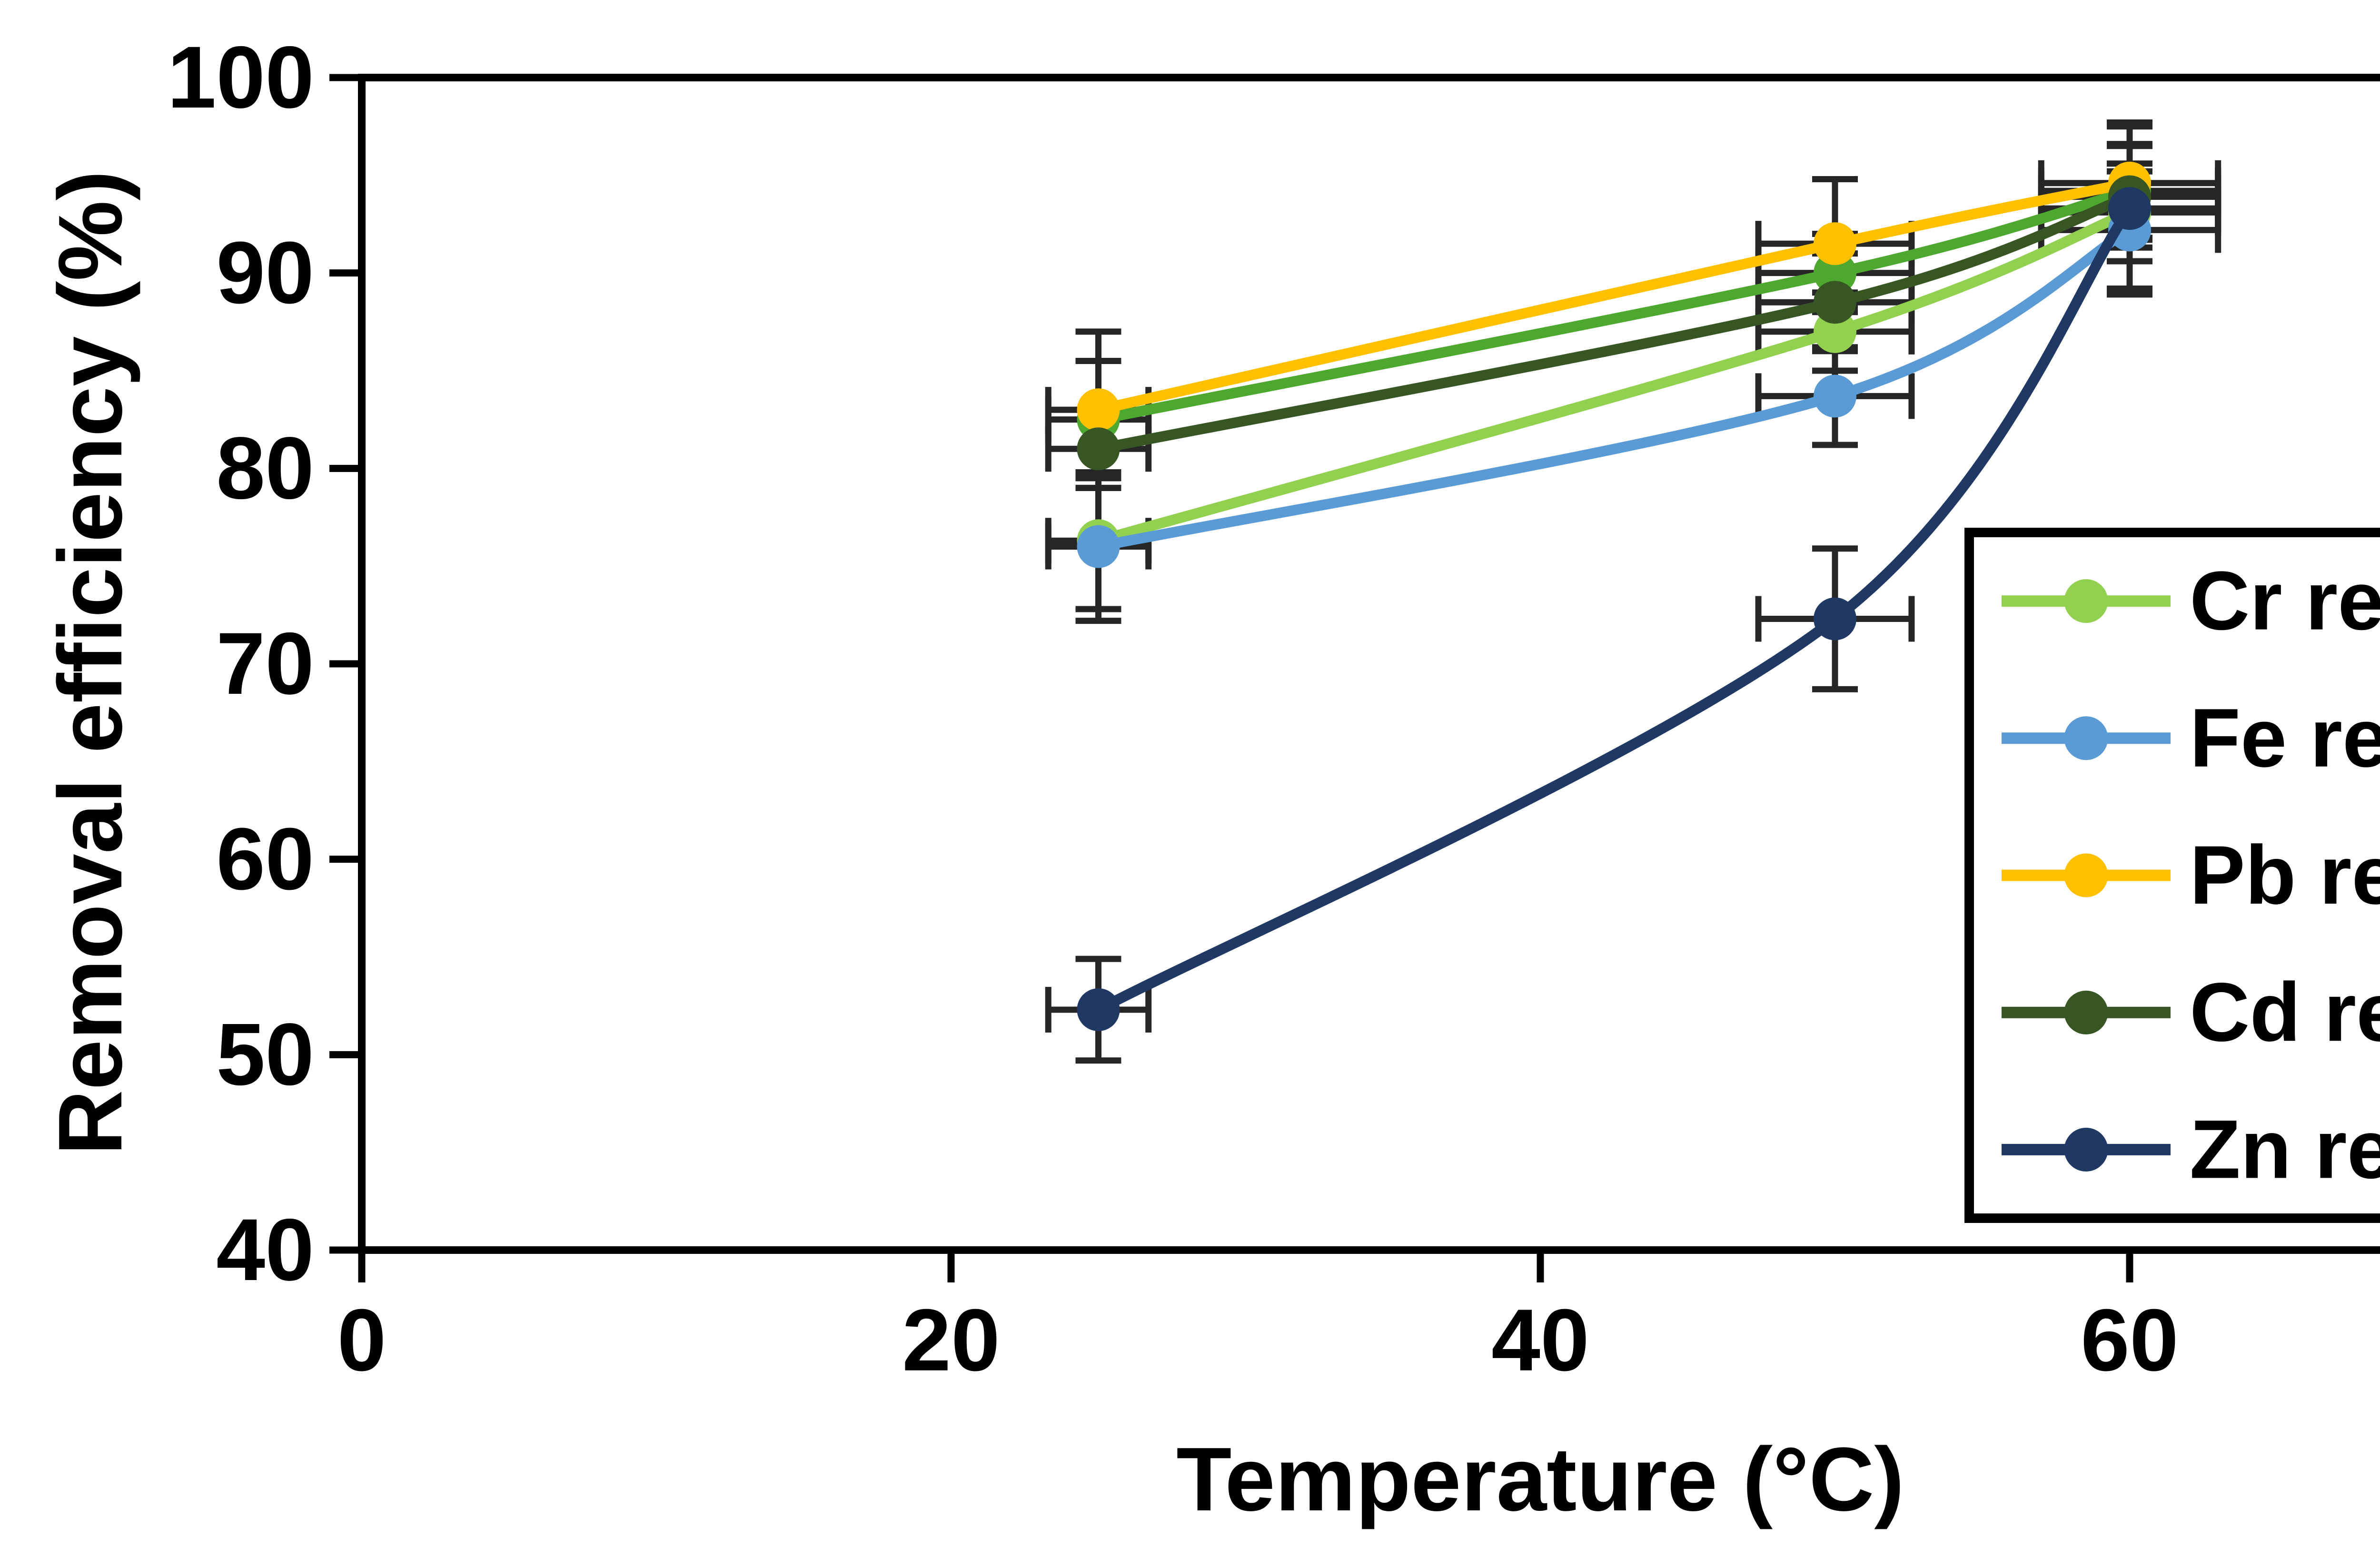 The width and height of the screenshot is (2380, 1557). What do you see at coordinates (2086, 738) in the screenshot?
I see `legend-swatch-marker-fe-removal` at bounding box center [2086, 738].